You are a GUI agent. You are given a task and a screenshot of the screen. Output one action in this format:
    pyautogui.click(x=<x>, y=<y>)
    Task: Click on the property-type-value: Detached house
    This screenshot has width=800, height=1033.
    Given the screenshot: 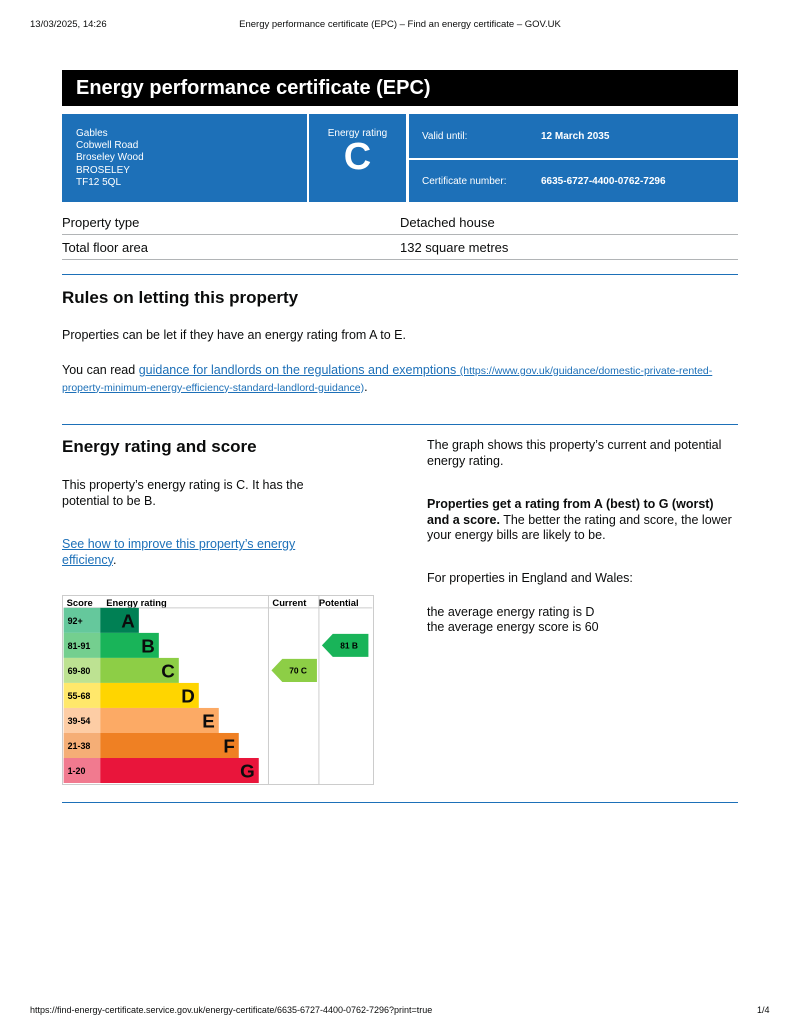 What is the action you would take?
    pyautogui.click(x=447, y=222)
    